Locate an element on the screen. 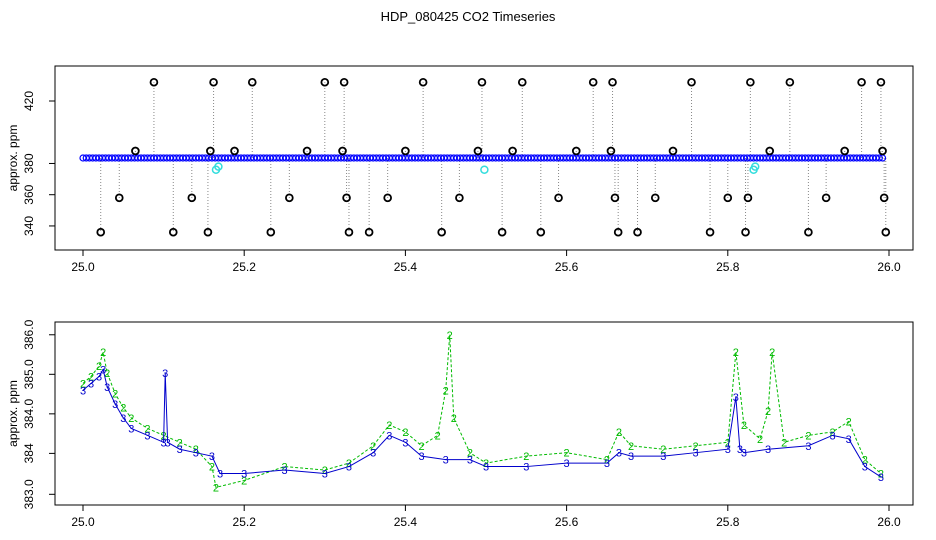  baseline-point is located at coordinates (879, 158).